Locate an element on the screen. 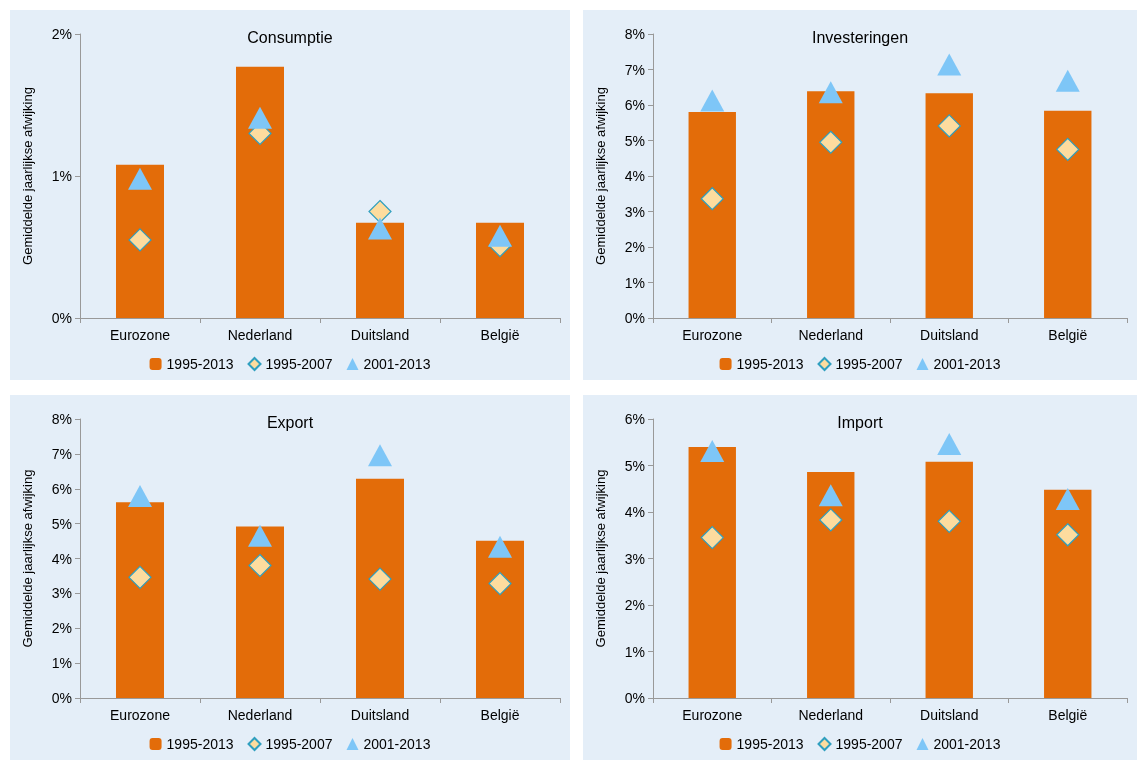 The image size is (1137, 760). chart-title: Import is located at coordinates (860, 422).